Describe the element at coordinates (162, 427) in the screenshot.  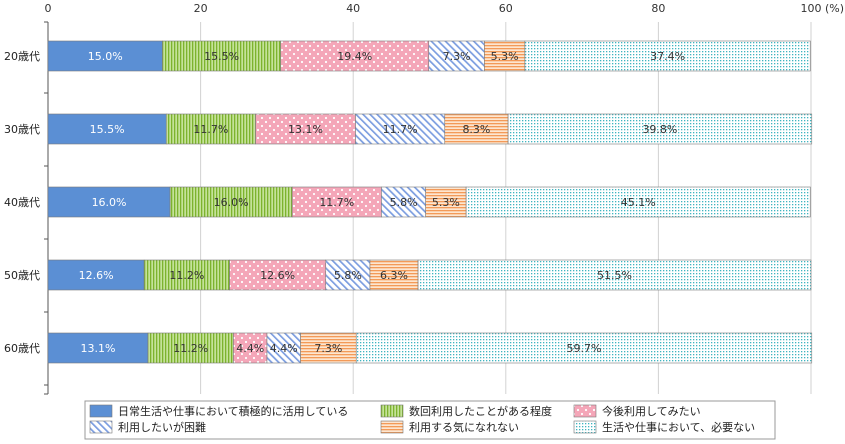
I see `legend-label: 利用したいが困難` at that location.